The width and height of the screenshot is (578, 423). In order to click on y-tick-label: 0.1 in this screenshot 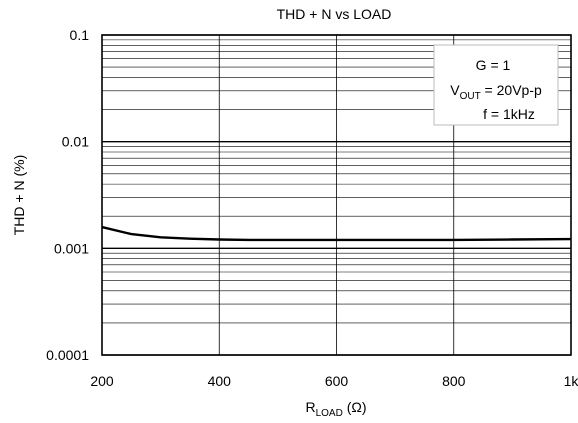, I will do `click(80, 35)`.